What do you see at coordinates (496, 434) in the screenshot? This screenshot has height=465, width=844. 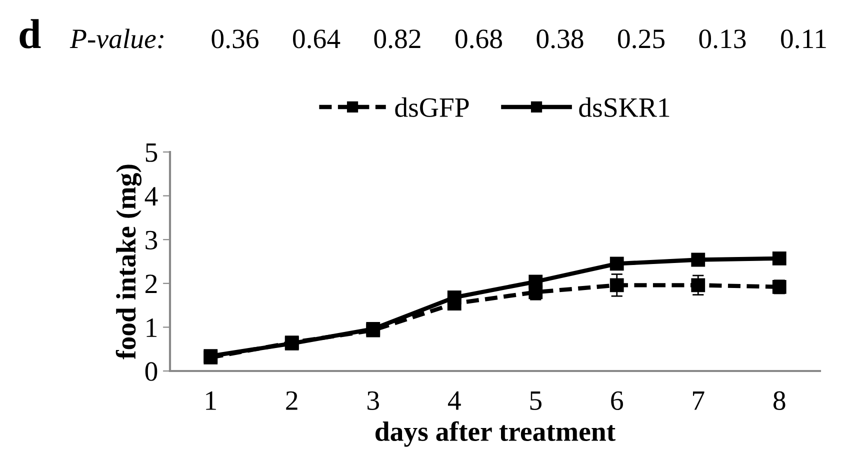 I see `x-axis-title: days after treatment` at bounding box center [496, 434].